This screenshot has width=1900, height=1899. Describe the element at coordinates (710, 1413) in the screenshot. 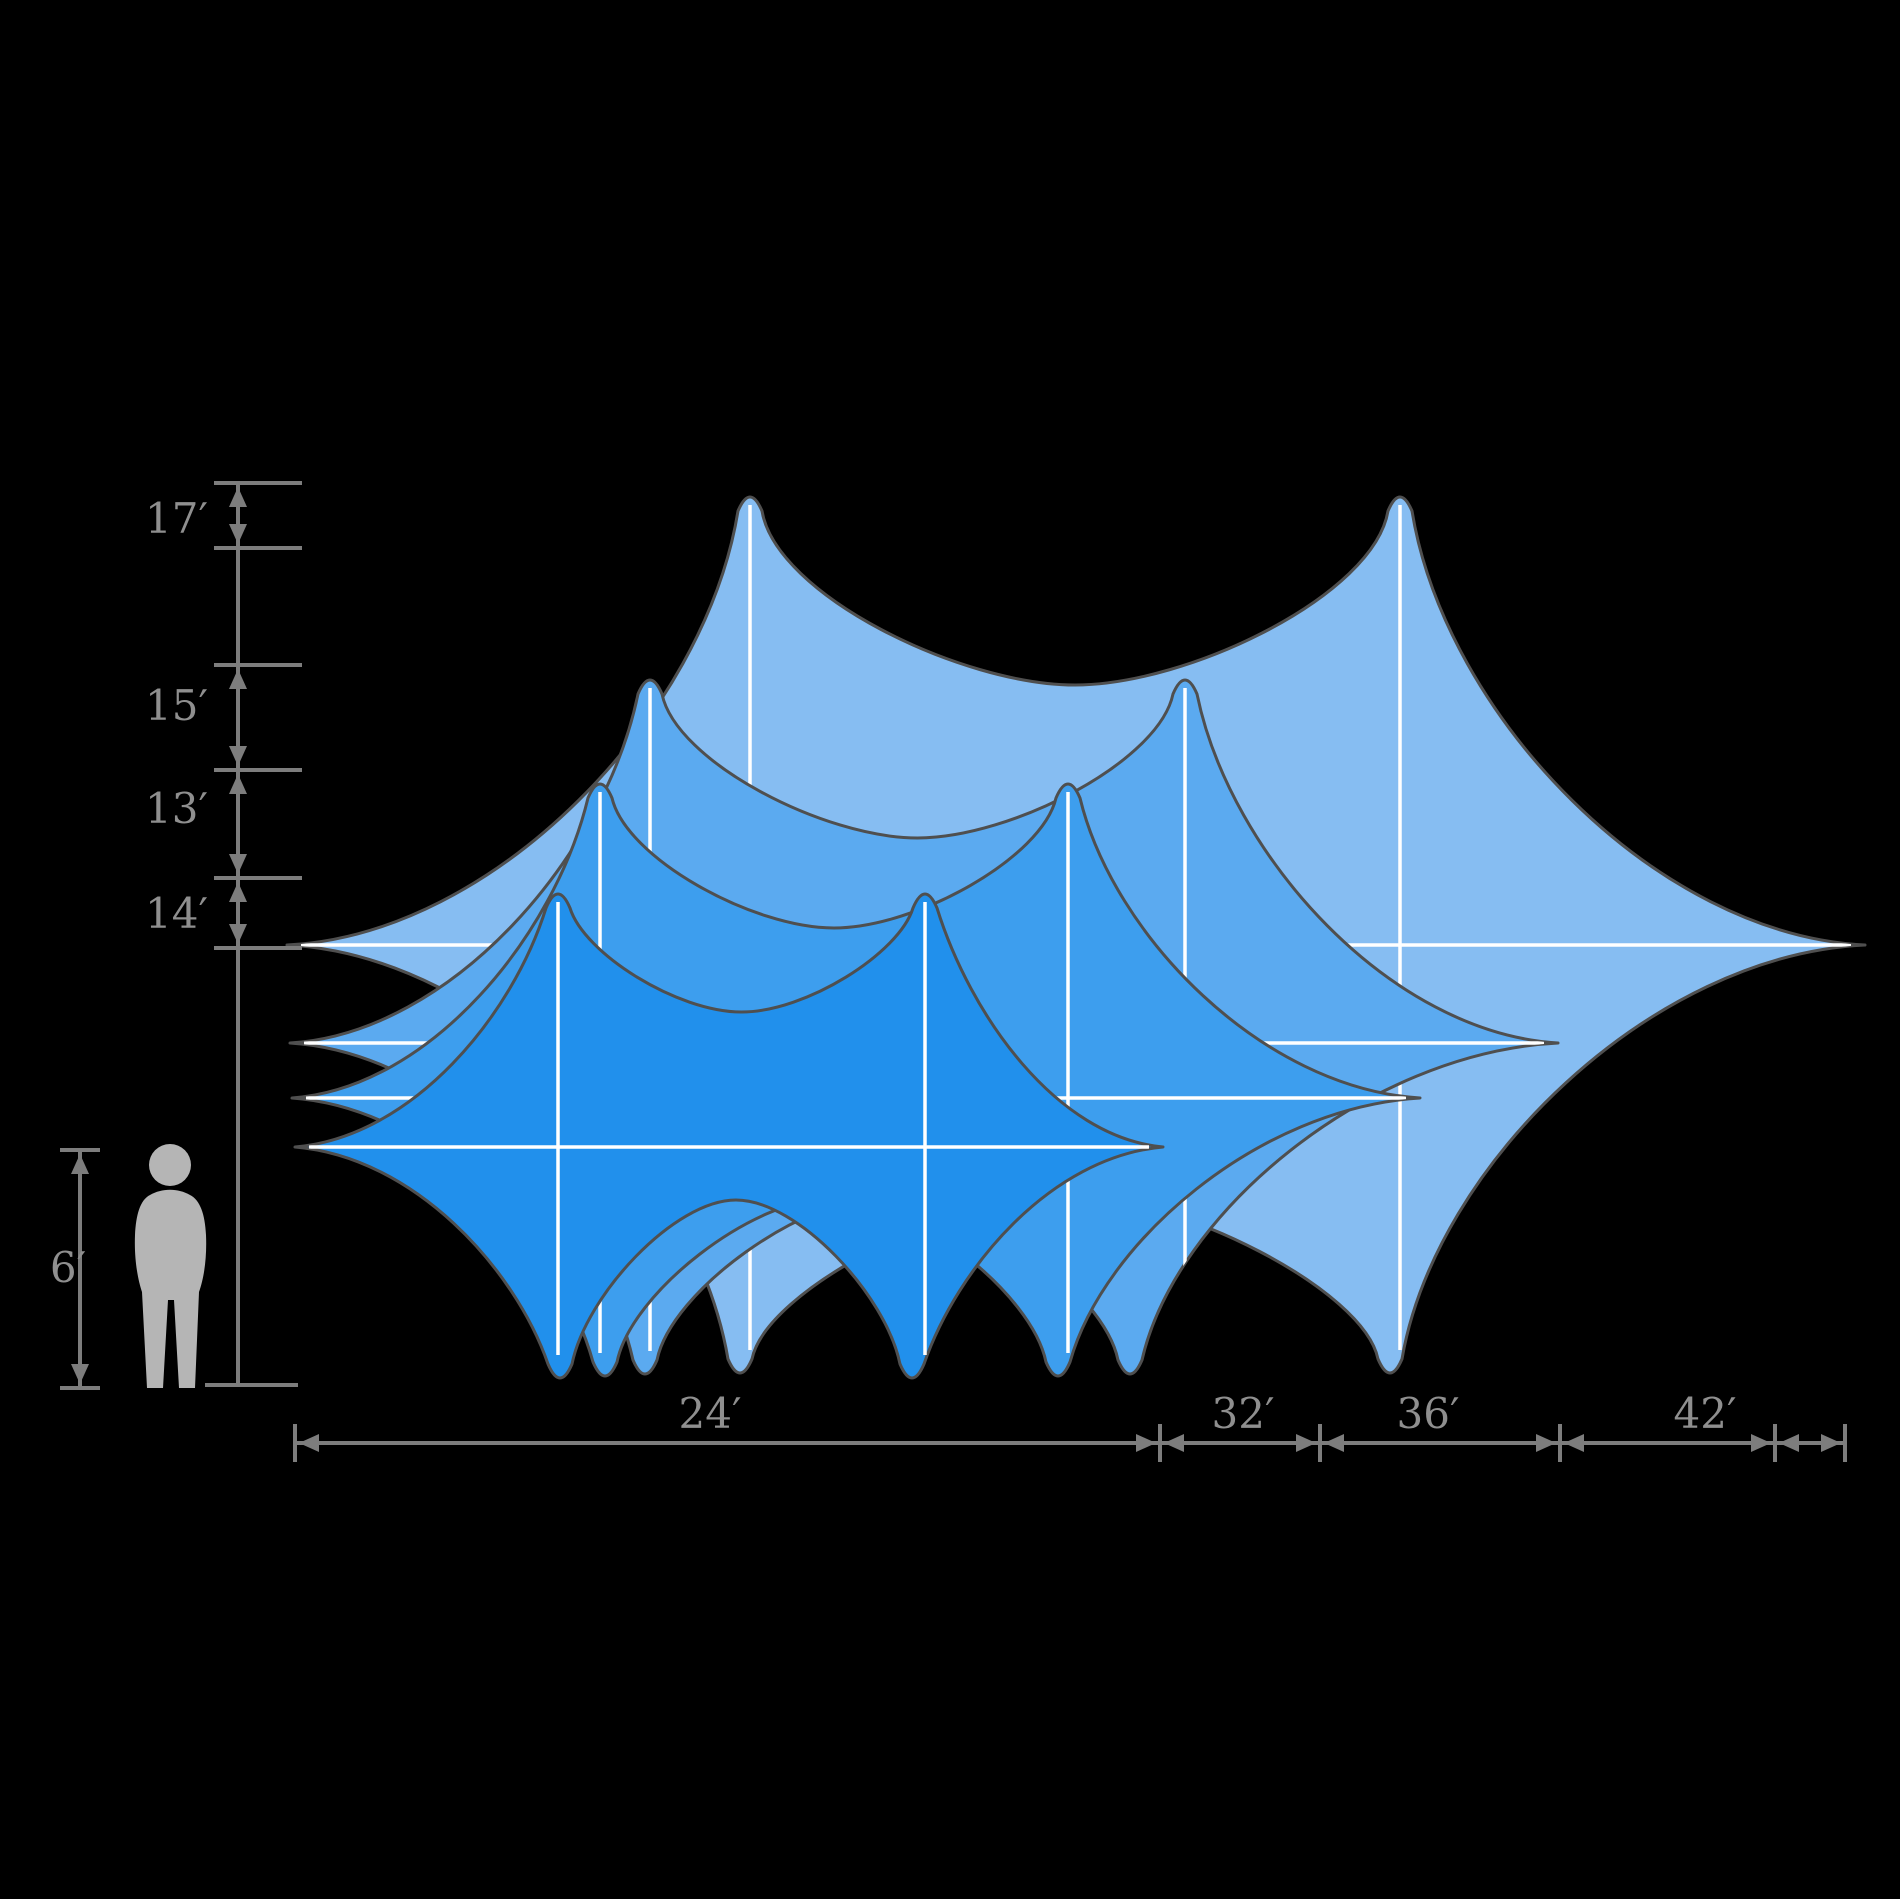

I see `width-label: 24′` at that location.